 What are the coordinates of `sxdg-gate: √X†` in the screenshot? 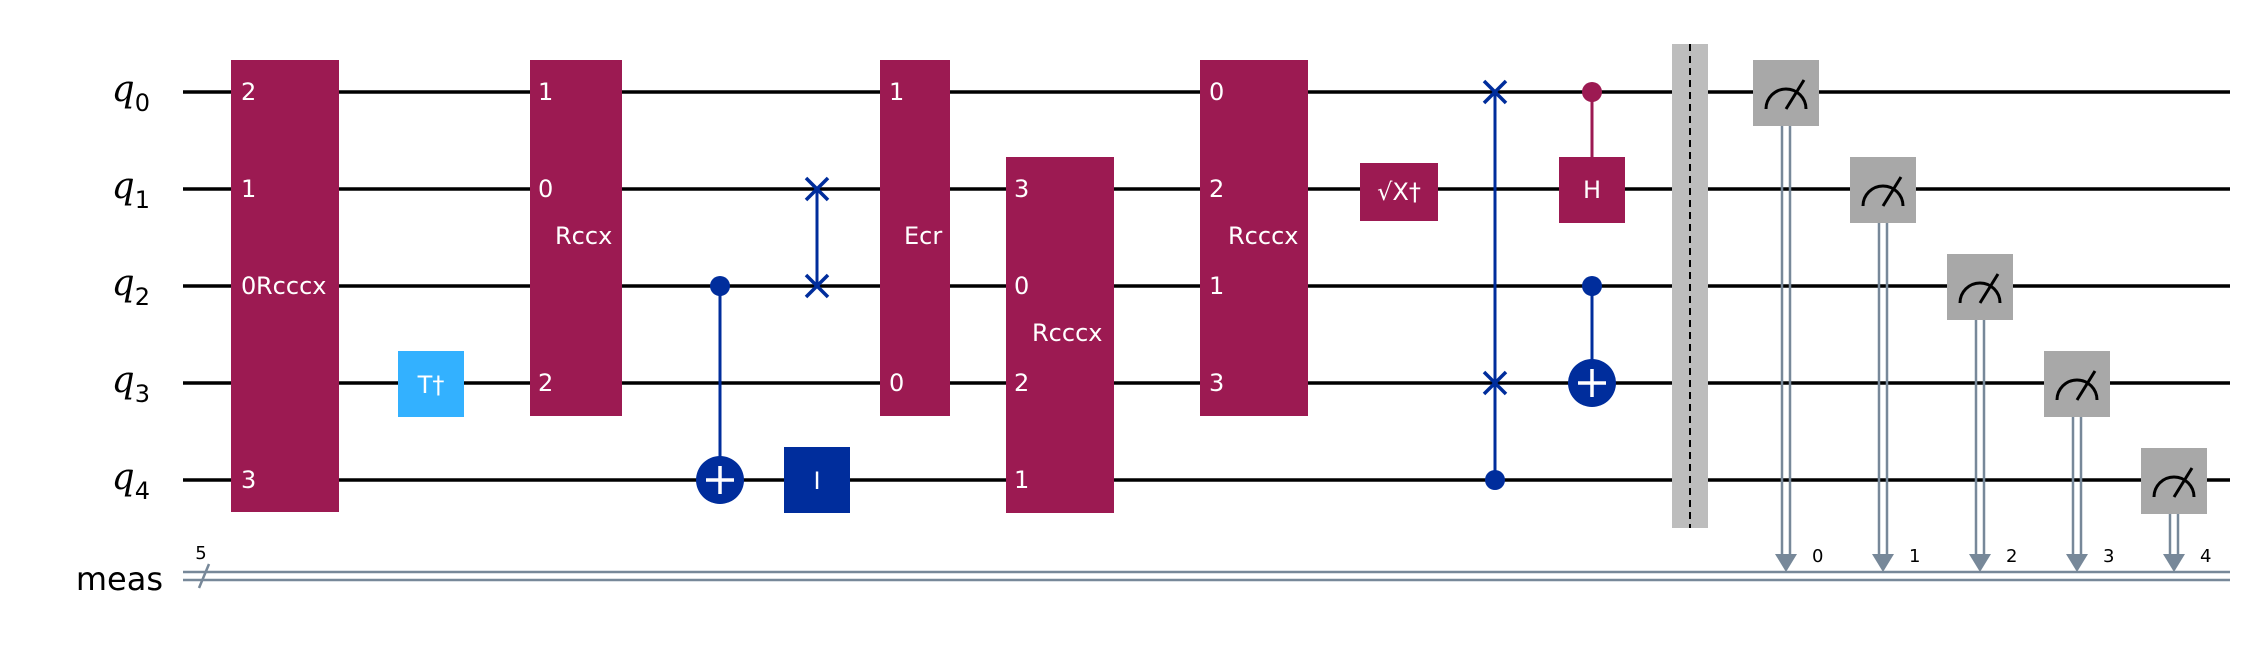 It's located at (1399, 192).